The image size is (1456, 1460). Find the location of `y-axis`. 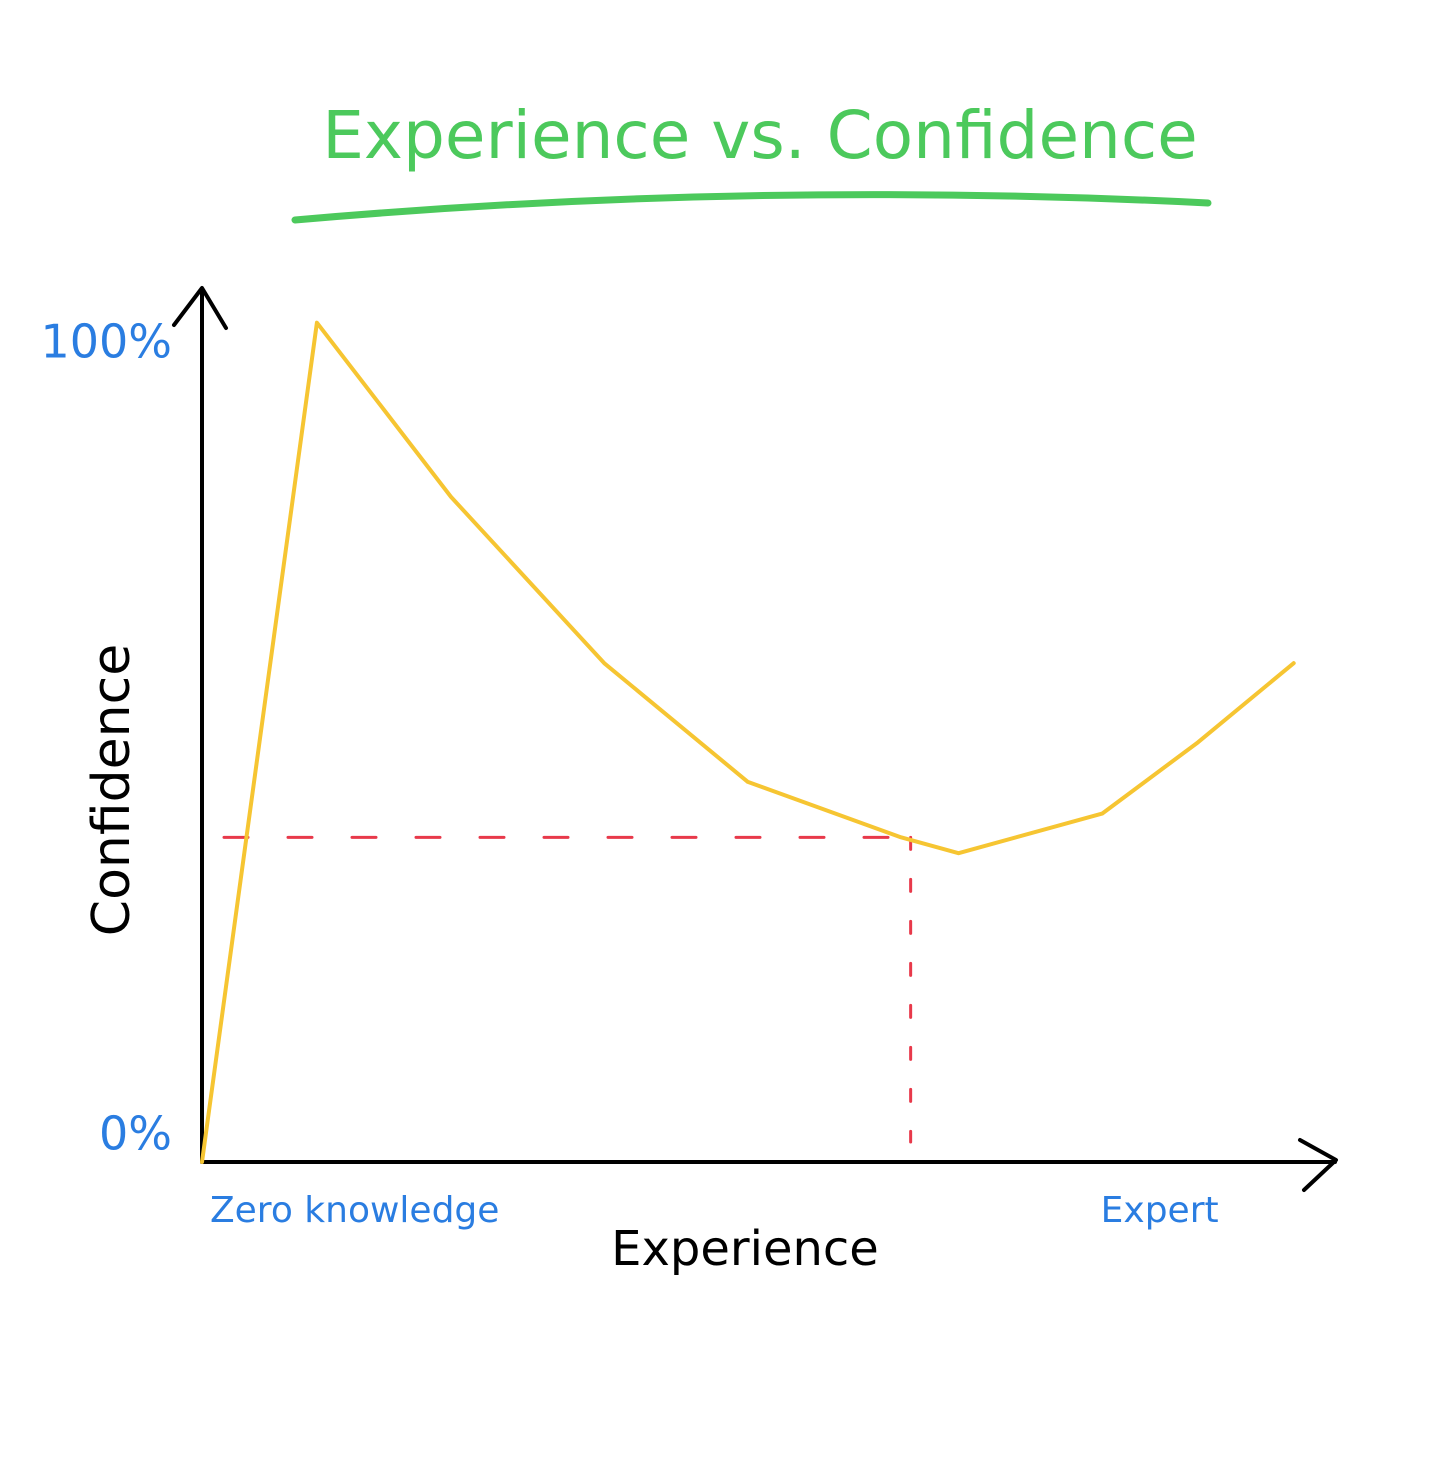

y-axis is located at coordinates (200, 725).